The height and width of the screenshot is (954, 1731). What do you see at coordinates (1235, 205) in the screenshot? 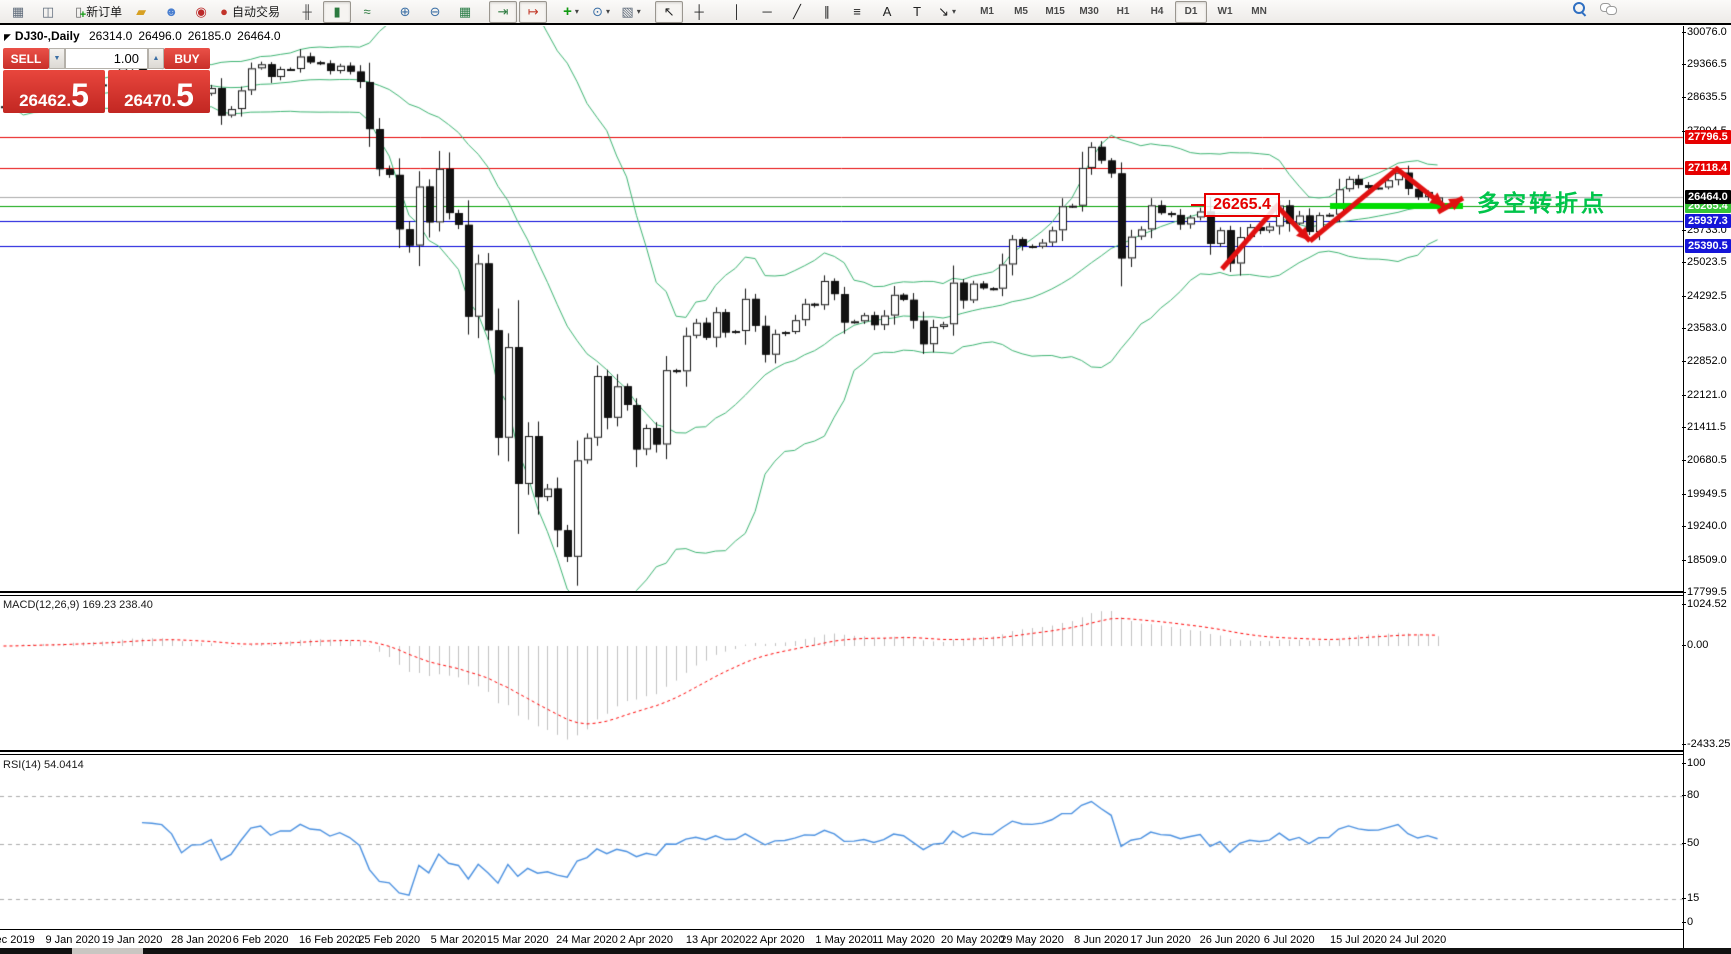
I see `pivot-price-flag: 26265.4` at bounding box center [1235, 205].